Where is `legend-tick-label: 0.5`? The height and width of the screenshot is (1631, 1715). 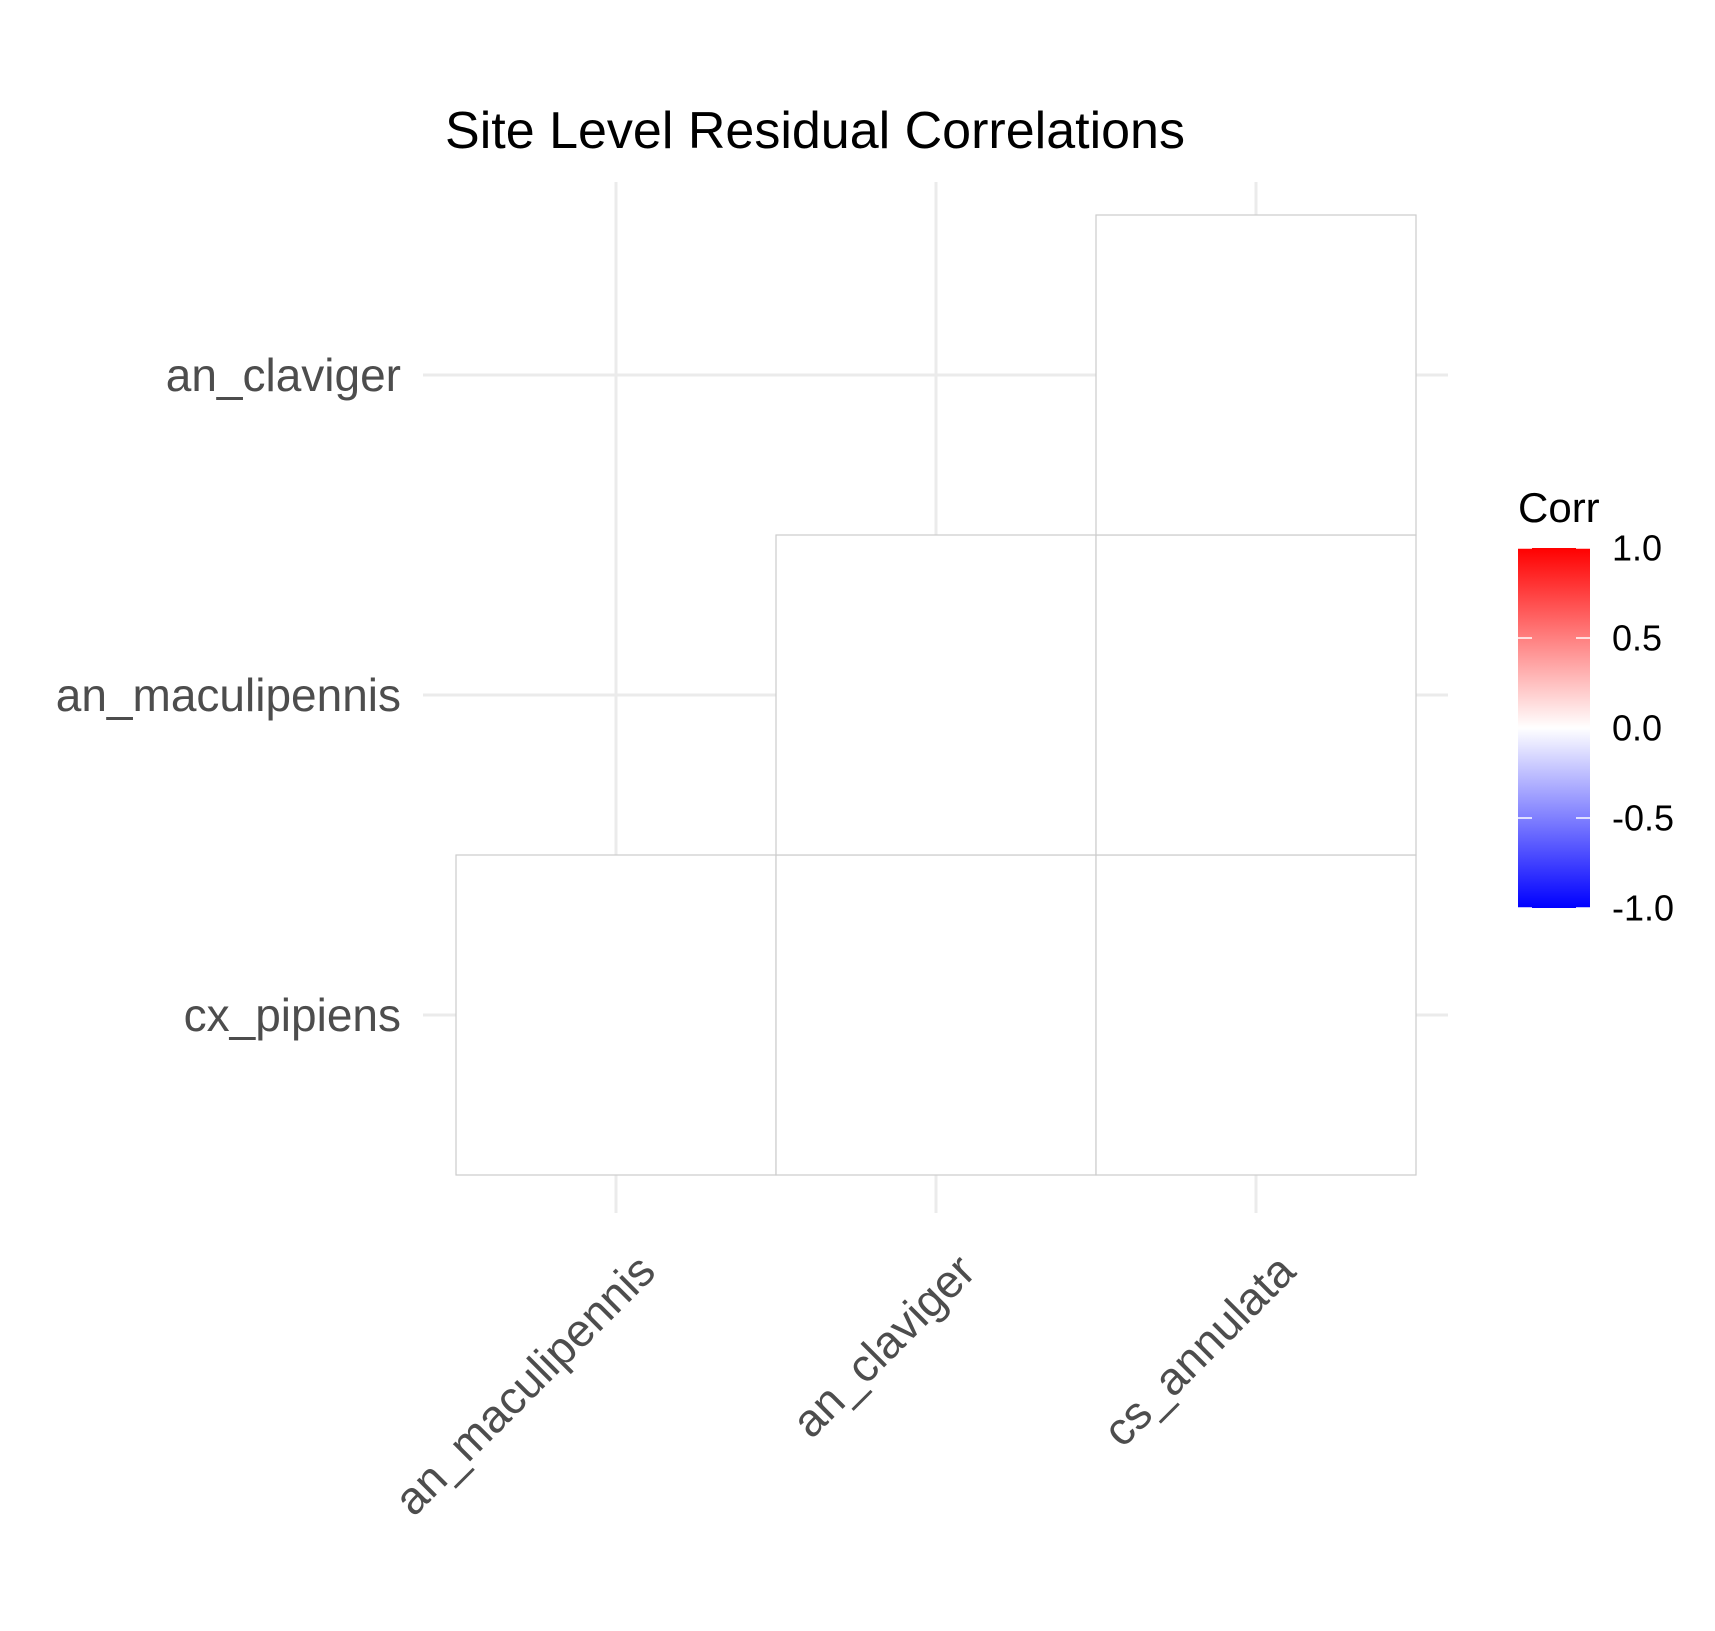 legend-tick-label: 0.5 is located at coordinates (1637, 638).